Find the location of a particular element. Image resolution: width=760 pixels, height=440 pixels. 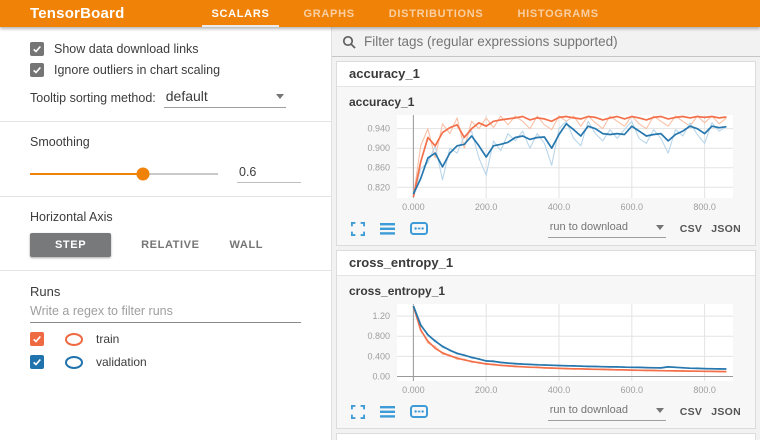

svg-text: 1.20 is located at coordinates (381, 316).